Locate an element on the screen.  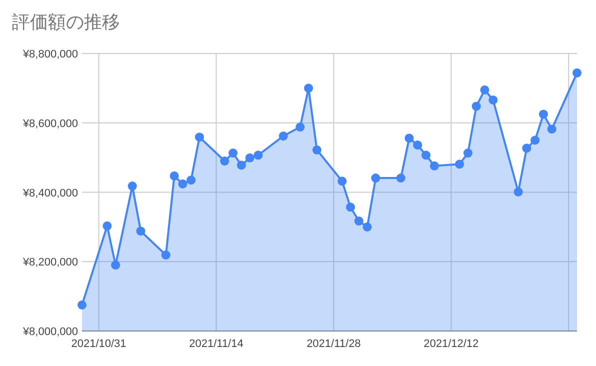
x-tick-label: 2021/12/12 is located at coordinates (451, 344).